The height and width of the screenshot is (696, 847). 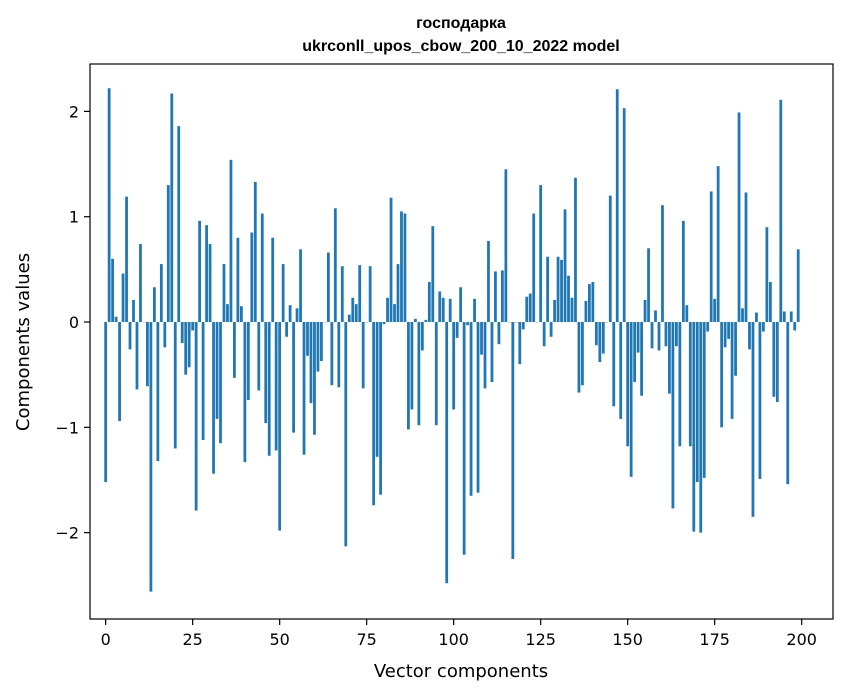 I want to click on x-tick-label: 200, so click(x=801, y=639).